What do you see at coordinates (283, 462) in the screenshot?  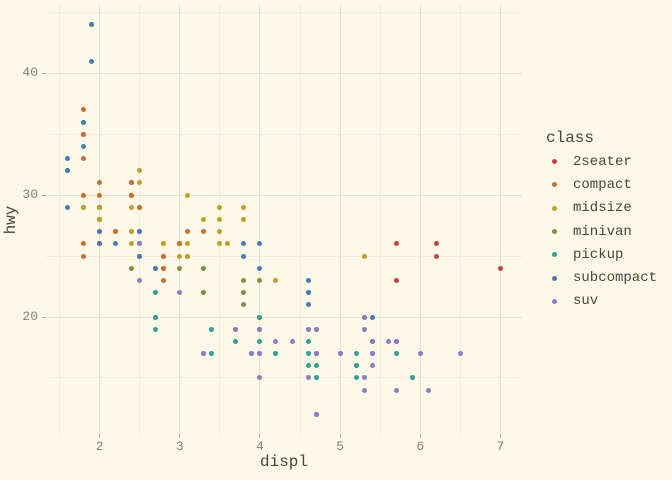 I see `x-axis-title: displ` at bounding box center [283, 462].